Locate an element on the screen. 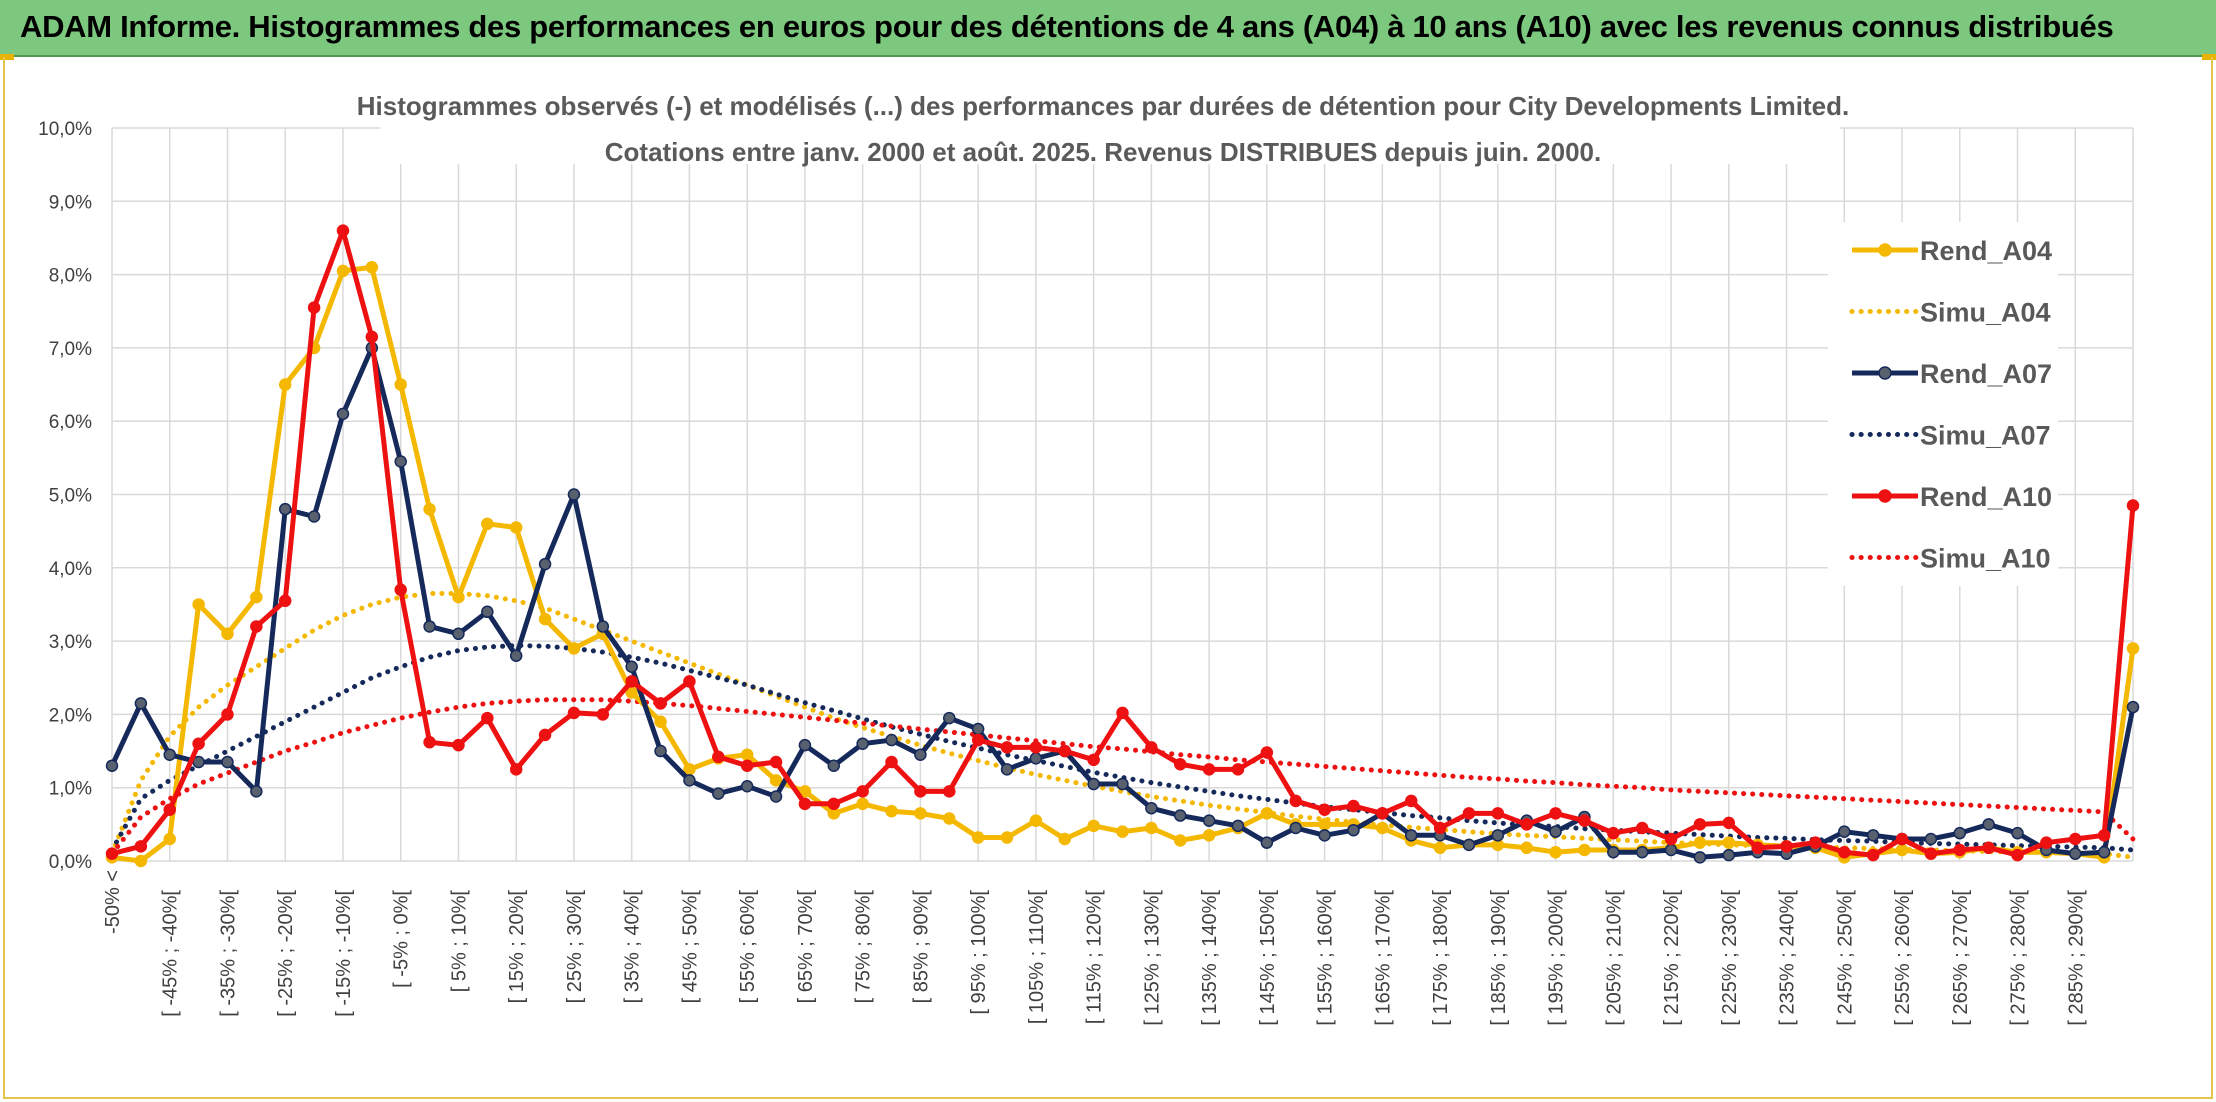 The height and width of the screenshot is (1102, 2216). legend-item-rend_a10: Rend_A10 is located at coordinates (1952, 497).